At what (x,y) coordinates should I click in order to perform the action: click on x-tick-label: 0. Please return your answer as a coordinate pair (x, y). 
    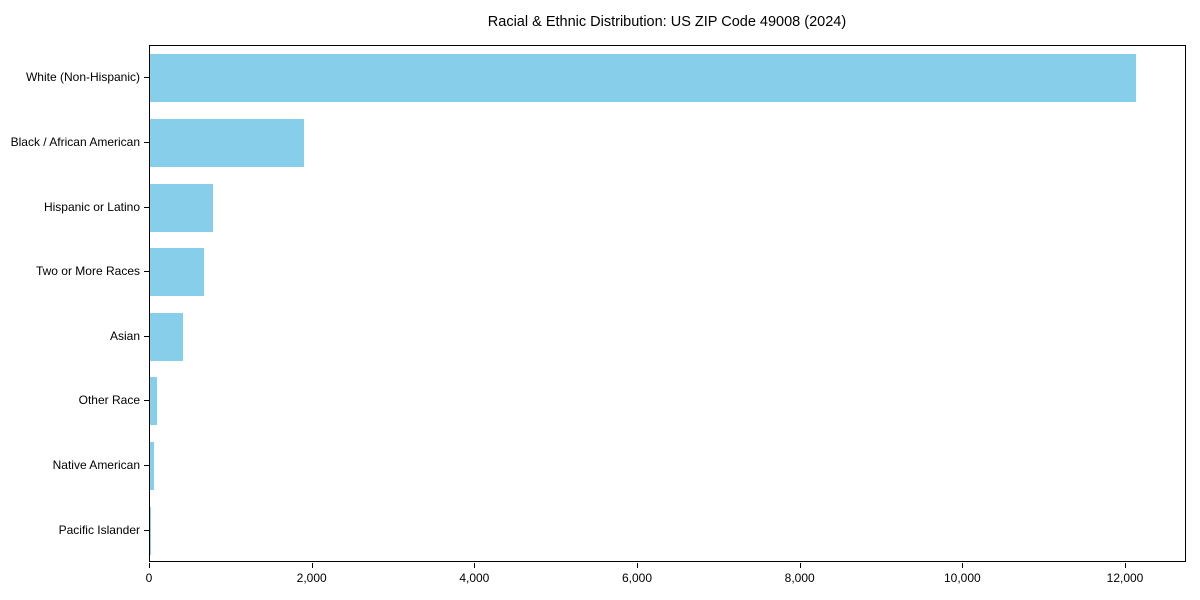
    Looking at the image, I should click on (149, 578).